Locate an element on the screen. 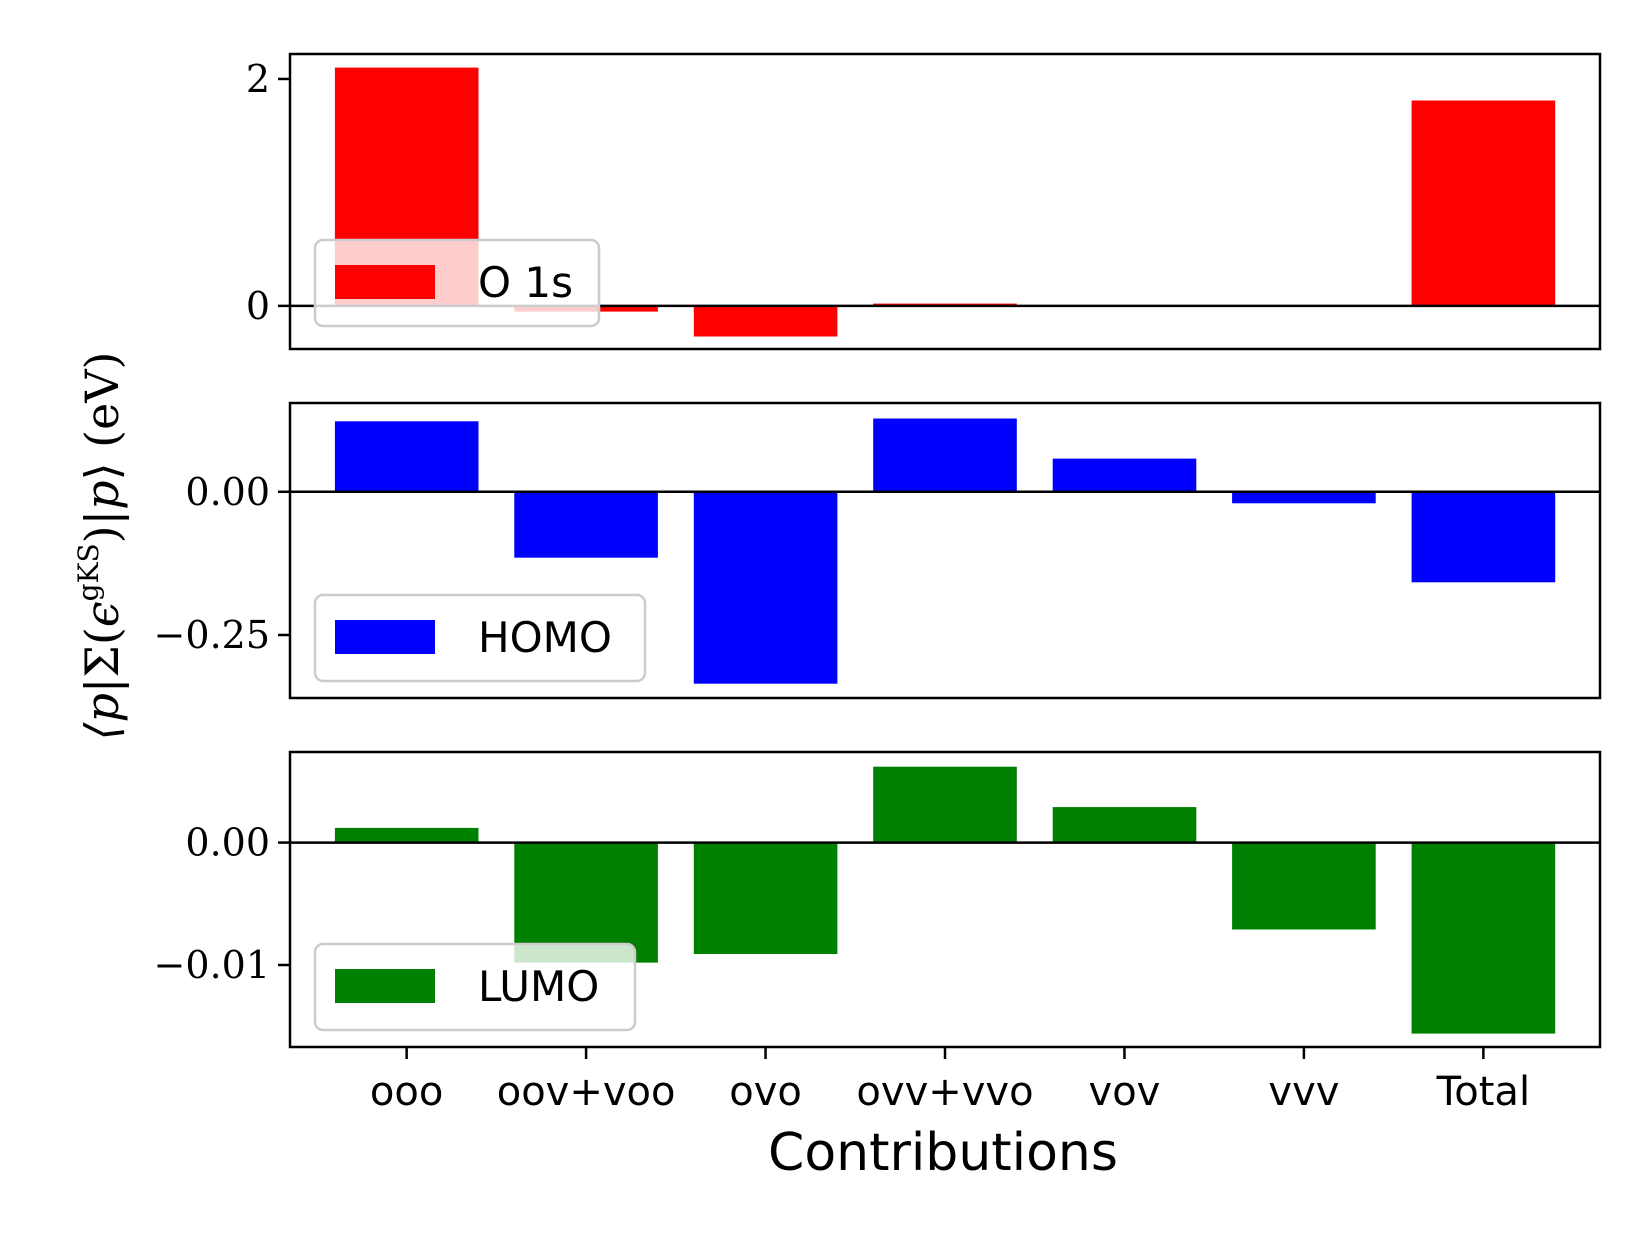  y-tick-label: 2 is located at coordinates (258, 79).